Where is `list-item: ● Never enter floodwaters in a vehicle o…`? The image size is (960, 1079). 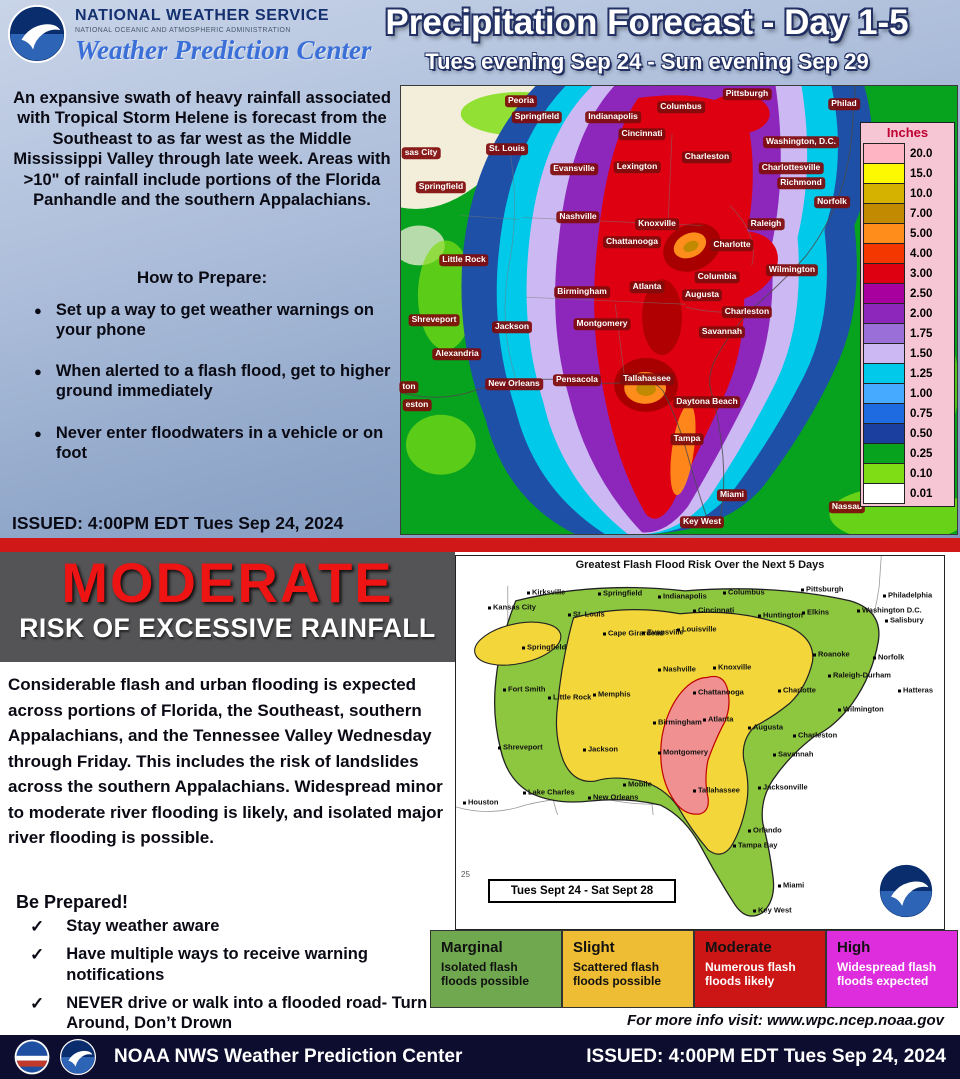
list-item: ● Never enter floodwaters in a vehicle o… is located at coordinates (214, 443).